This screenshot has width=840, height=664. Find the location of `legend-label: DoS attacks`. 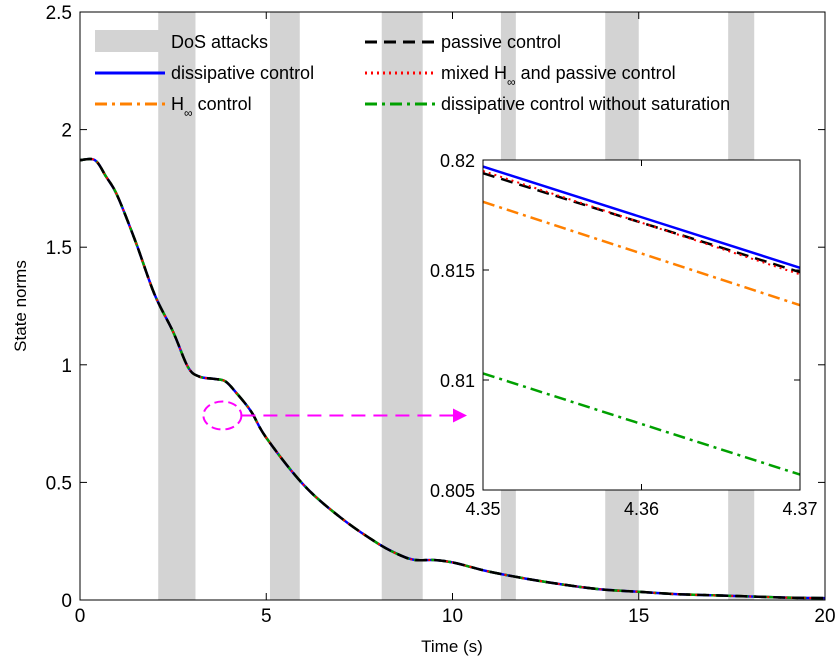

legend-label: DoS attacks is located at coordinates (219, 42).